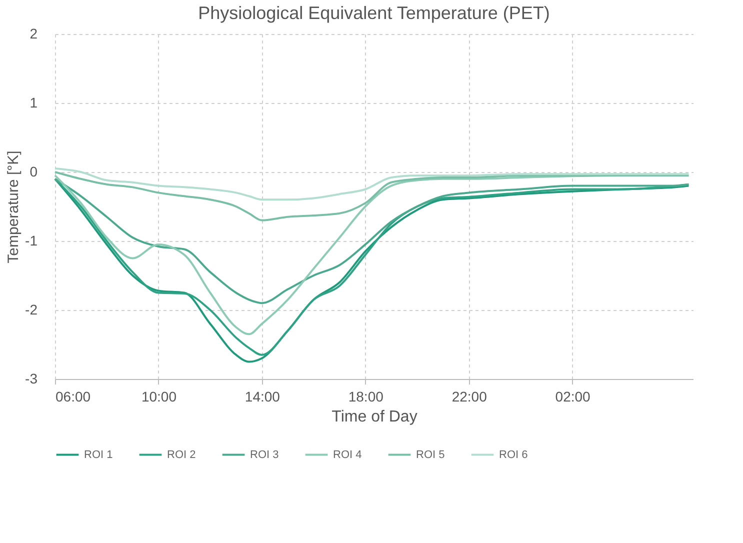 Image resolution: width=743 pixels, height=543 pixels. What do you see at coordinates (470, 396) in the screenshot?
I see `x-tick-label: 22:00` at bounding box center [470, 396].